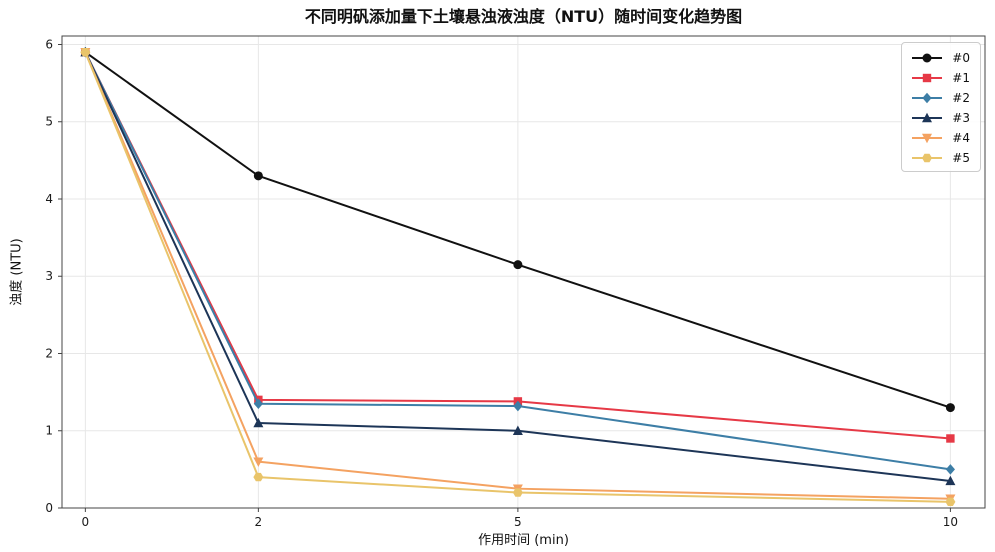 The height and width of the screenshot is (552, 995). I want to click on legend-diamond-icon, so click(927, 97).